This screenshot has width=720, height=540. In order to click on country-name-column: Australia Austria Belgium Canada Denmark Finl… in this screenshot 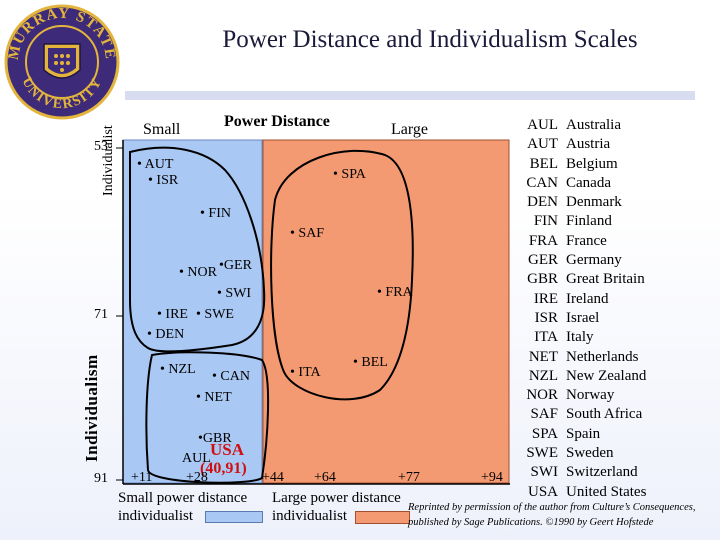, I will do `click(606, 309)`.